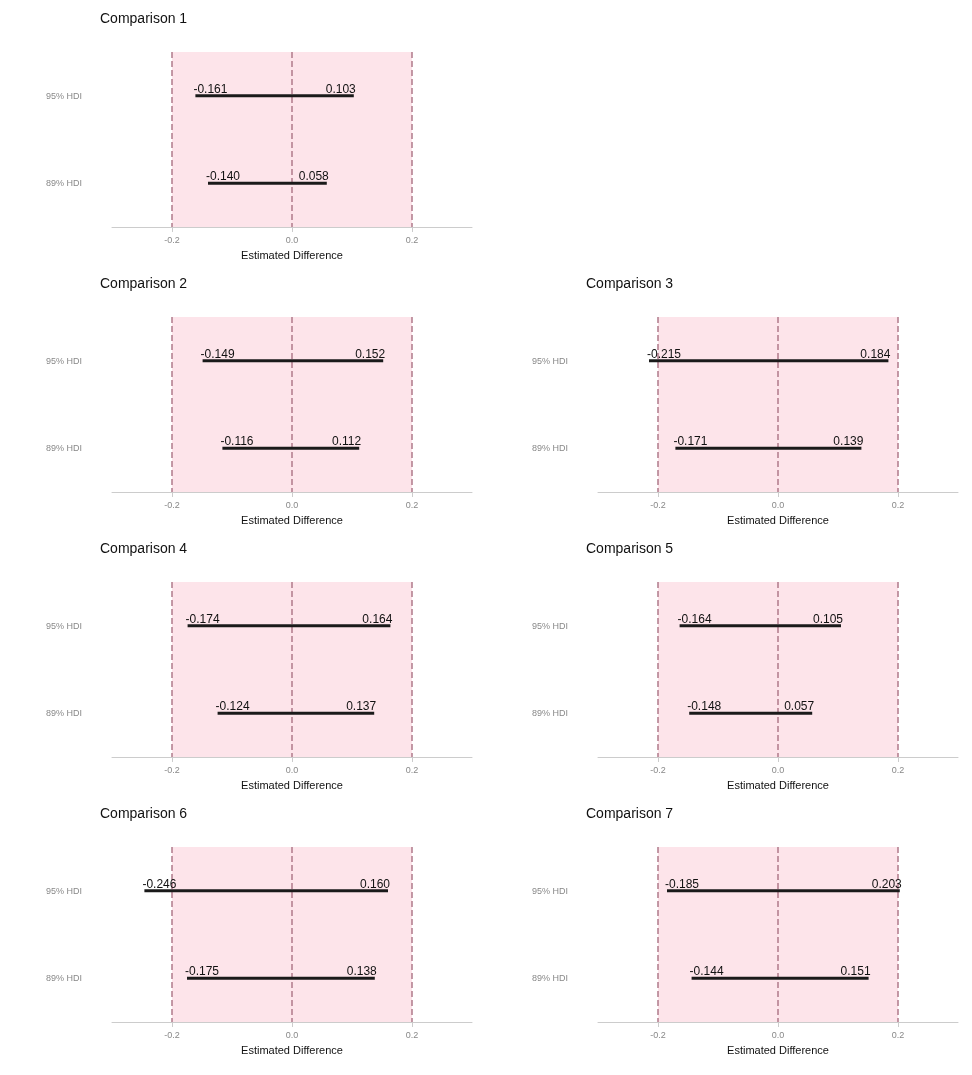  I want to click on annotation: -0.149, so click(217, 353).